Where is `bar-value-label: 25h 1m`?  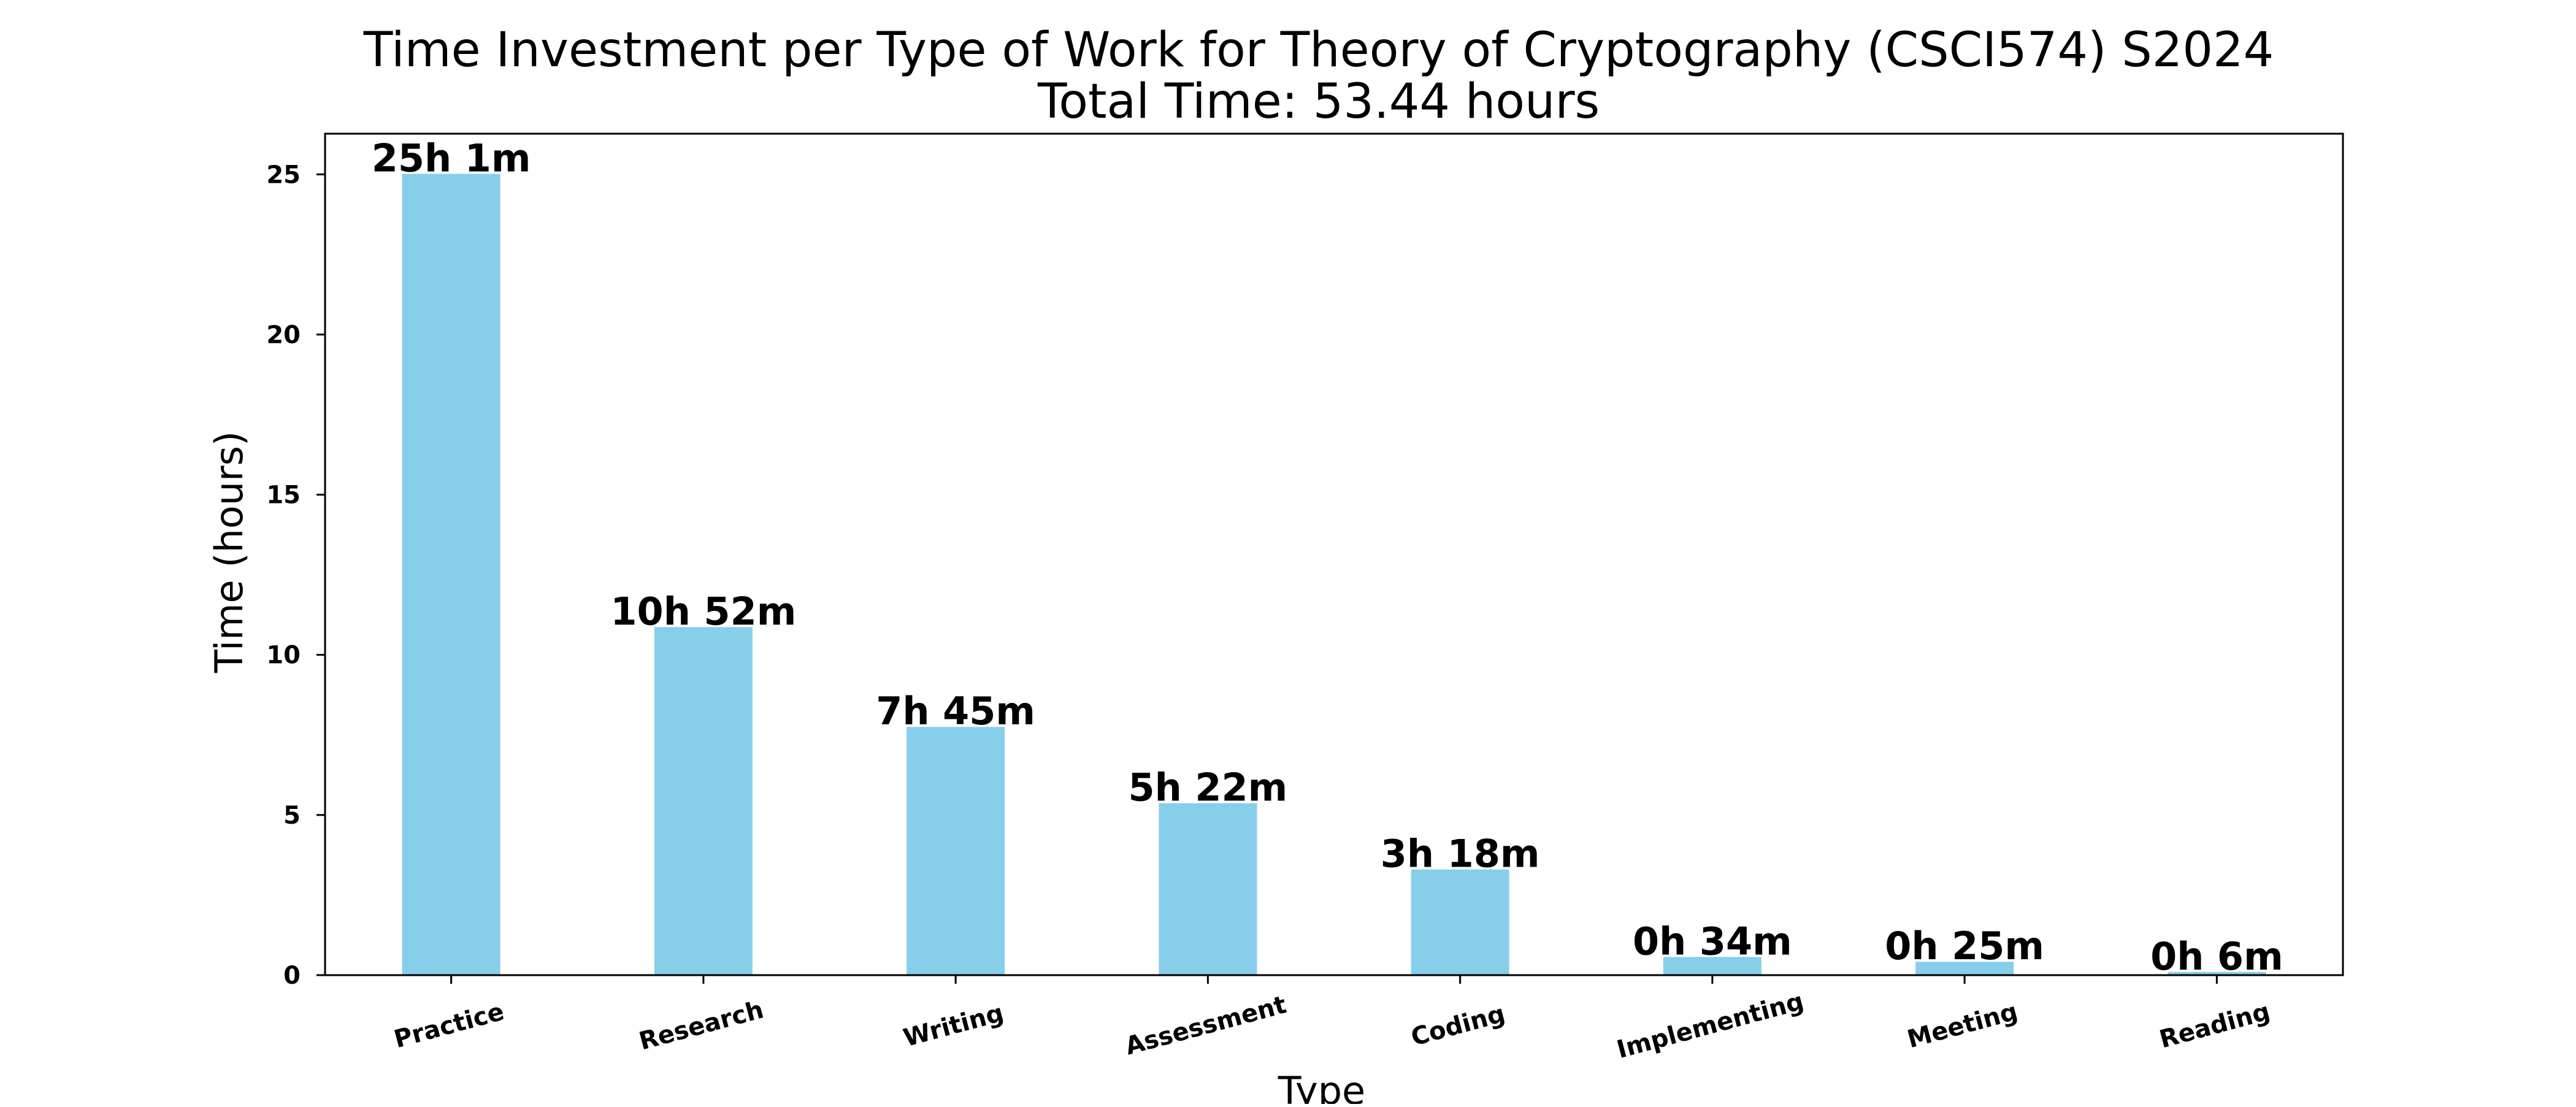 bar-value-label: 25h 1m is located at coordinates (451, 158).